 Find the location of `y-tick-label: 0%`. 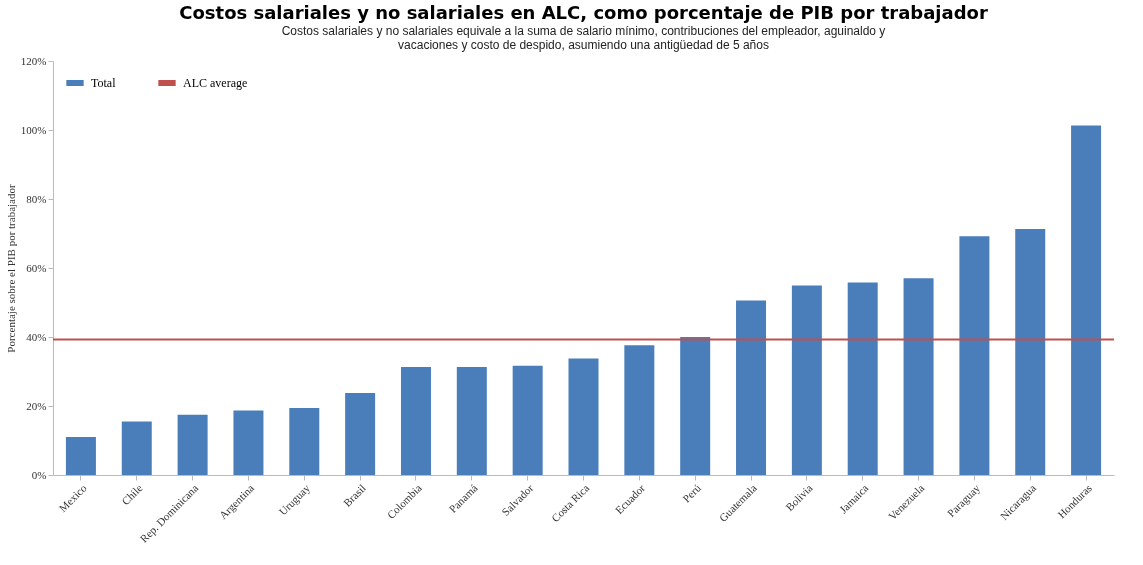

y-tick-label: 0% is located at coordinates (39, 474).